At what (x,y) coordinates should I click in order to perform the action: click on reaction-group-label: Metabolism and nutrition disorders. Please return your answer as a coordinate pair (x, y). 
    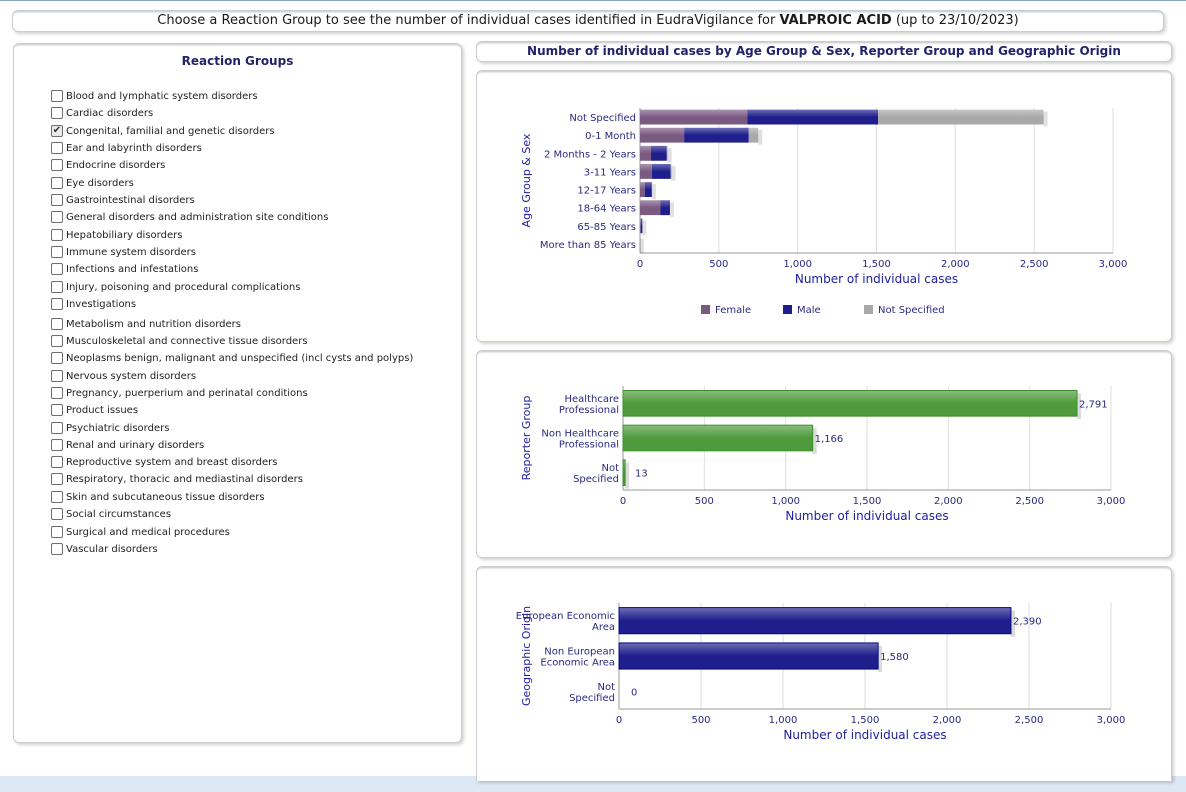
    Looking at the image, I should click on (154, 324).